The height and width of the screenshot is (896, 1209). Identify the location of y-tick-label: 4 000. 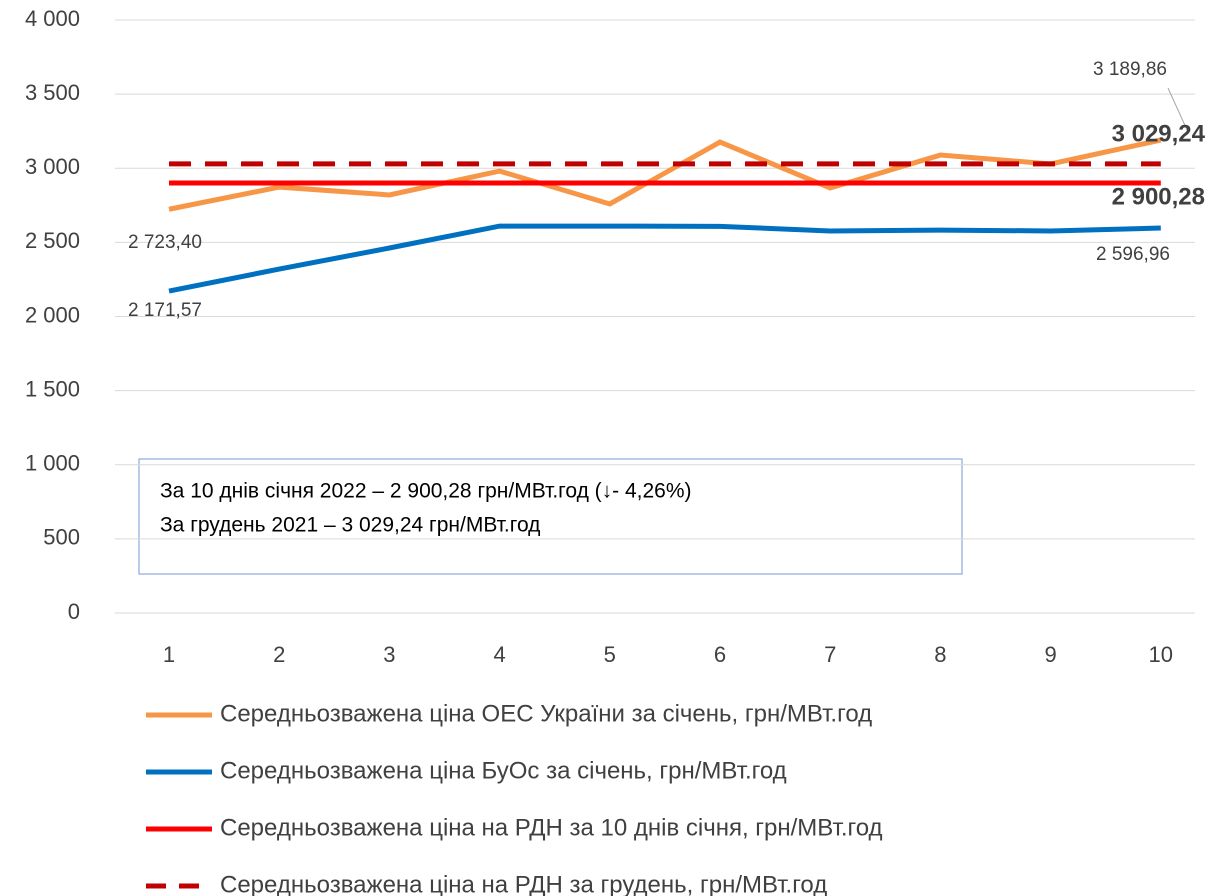
(52, 18).